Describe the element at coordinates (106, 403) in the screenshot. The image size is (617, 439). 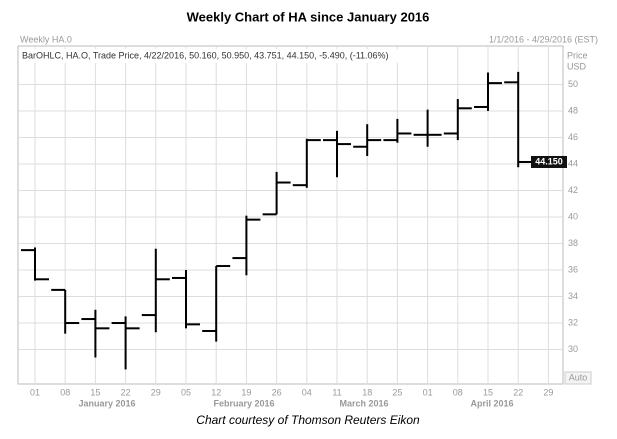
I see `month-label: January 2016` at that location.